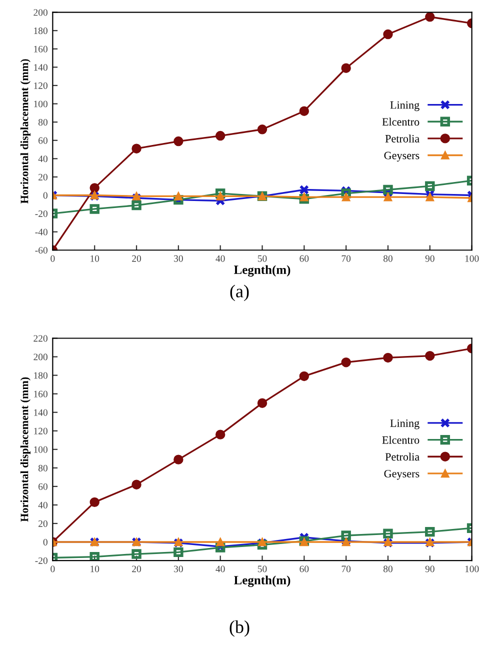 This screenshot has width=479, height=648. What do you see at coordinates (240, 628) in the screenshot?
I see `text: (b)` at bounding box center [240, 628].